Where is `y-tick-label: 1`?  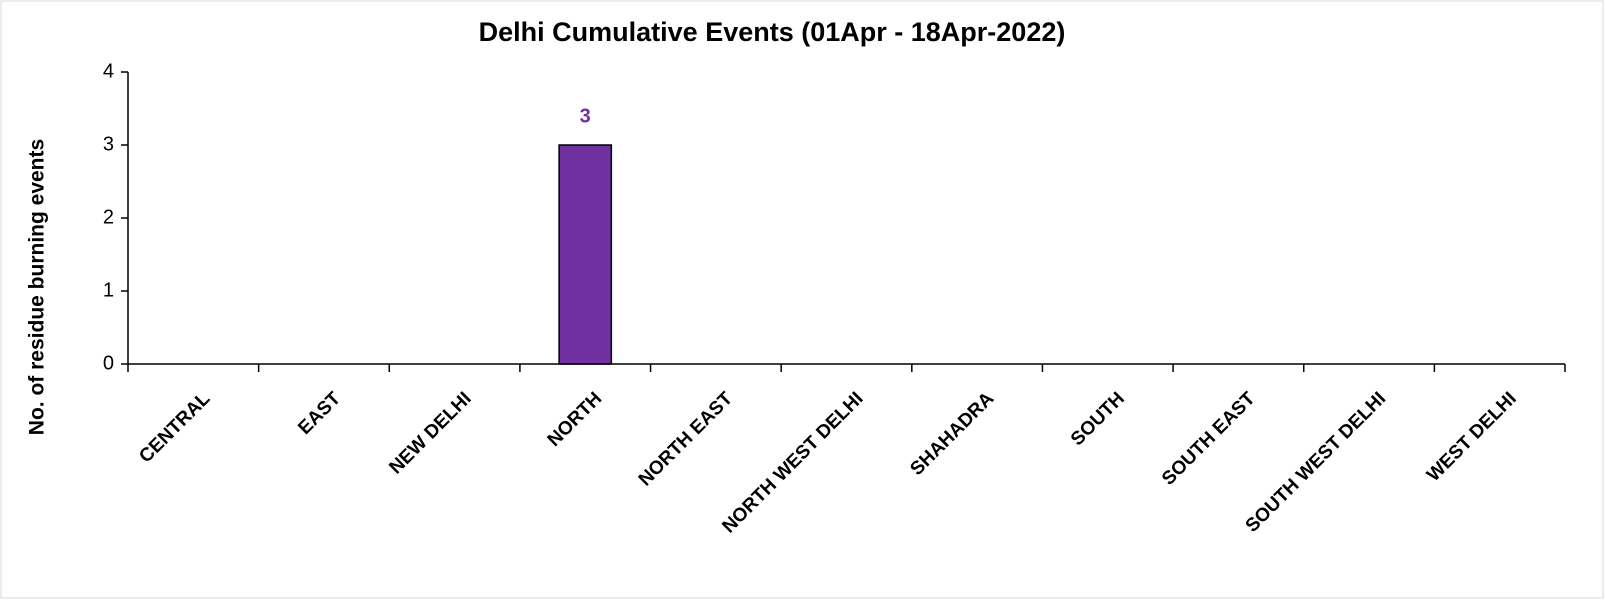
y-tick-label: 1 is located at coordinates (108, 290).